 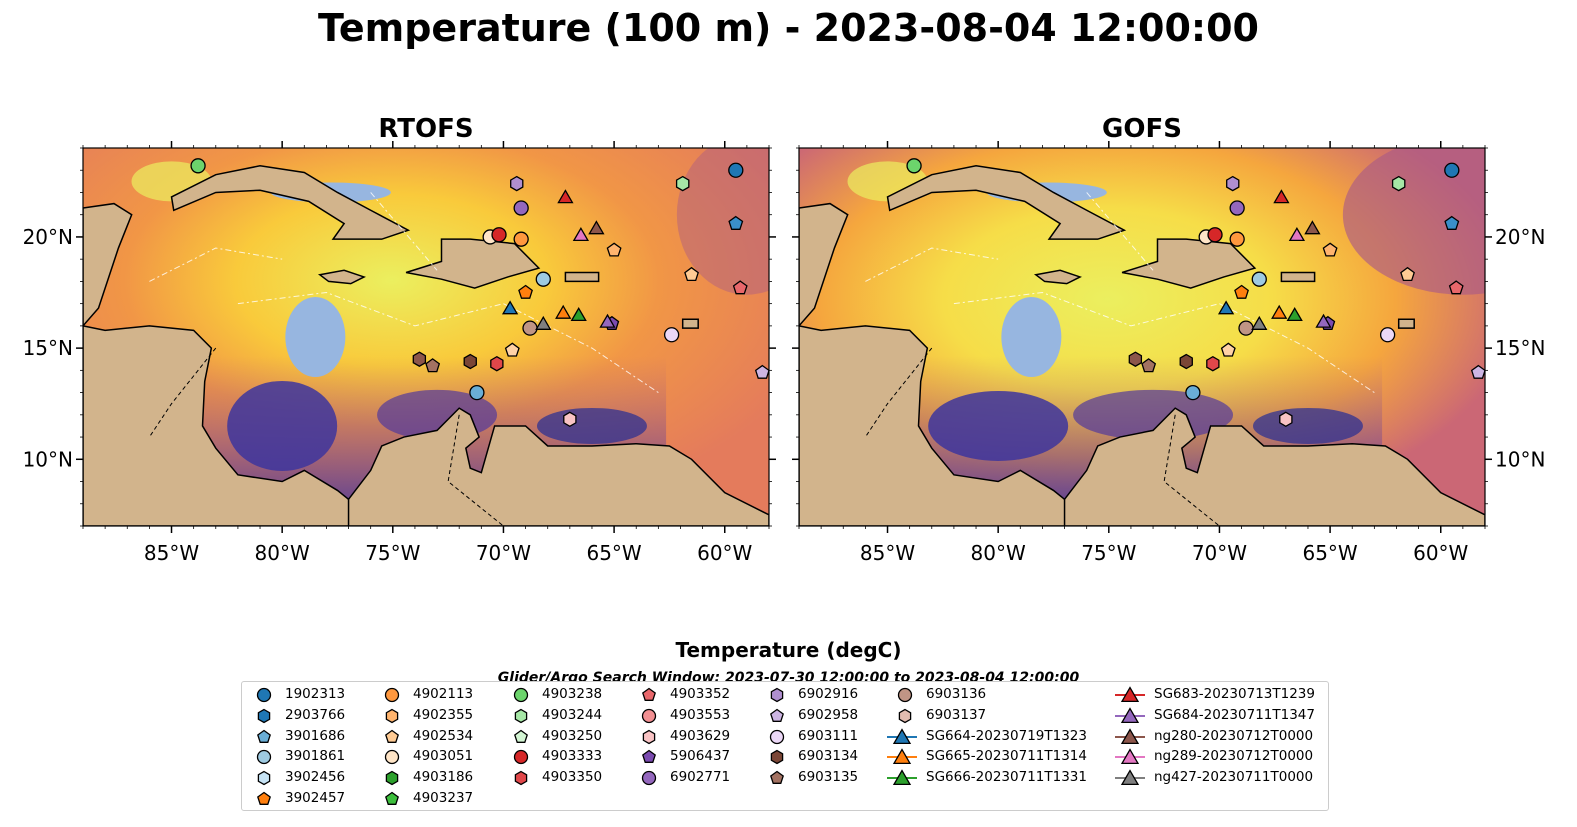 What do you see at coordinates (1520, 237) in the screenshot?
I see `lat-tick-label: 20°N` at bounding box center [1520, 237].